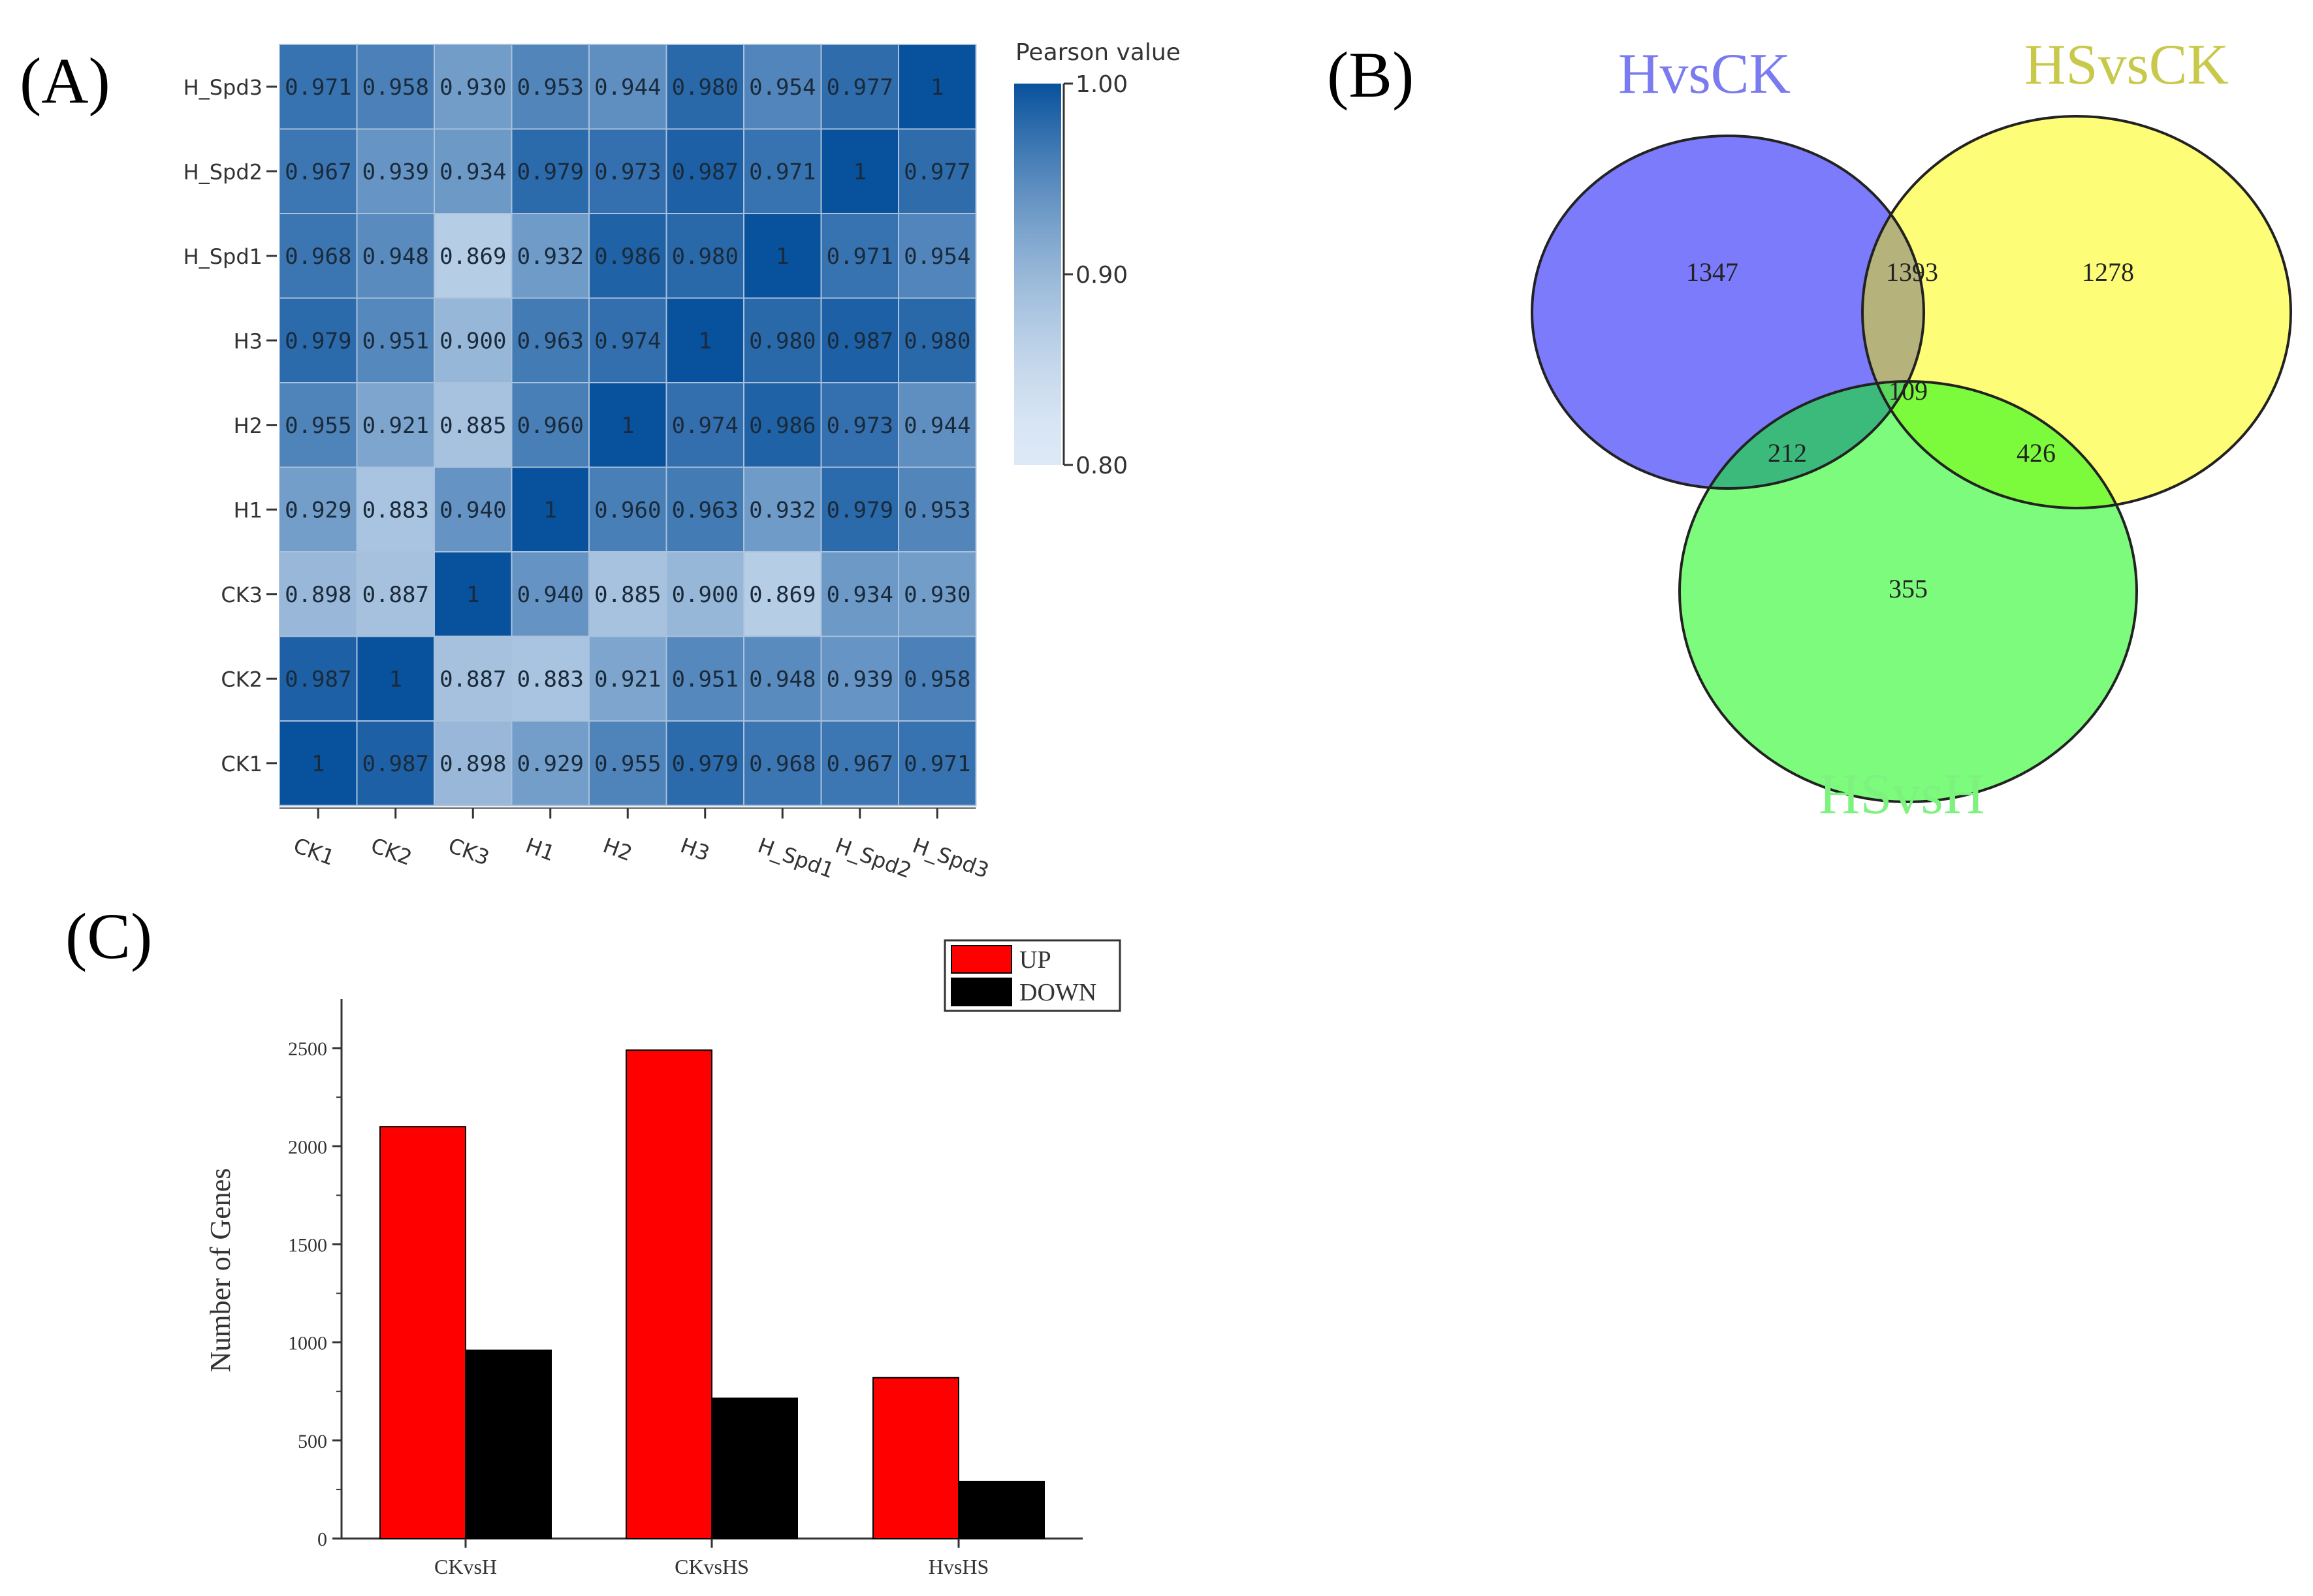 The width and height of the screenshot is (2313, 1596). I want to click on venn-set-label: HSvsH, so click(1902, 794).